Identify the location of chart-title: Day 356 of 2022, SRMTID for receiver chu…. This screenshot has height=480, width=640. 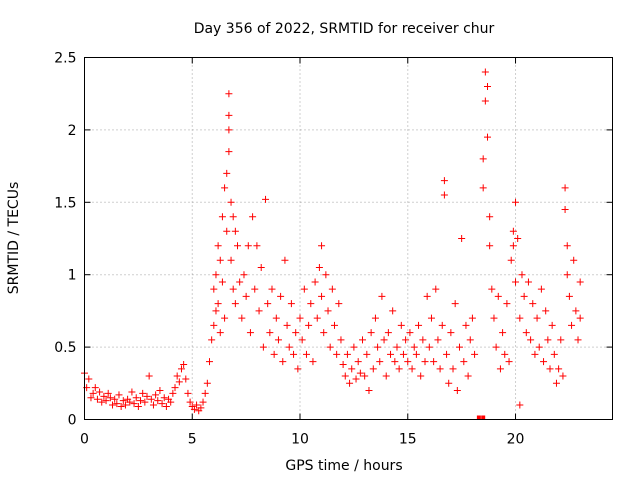
(344, 29).